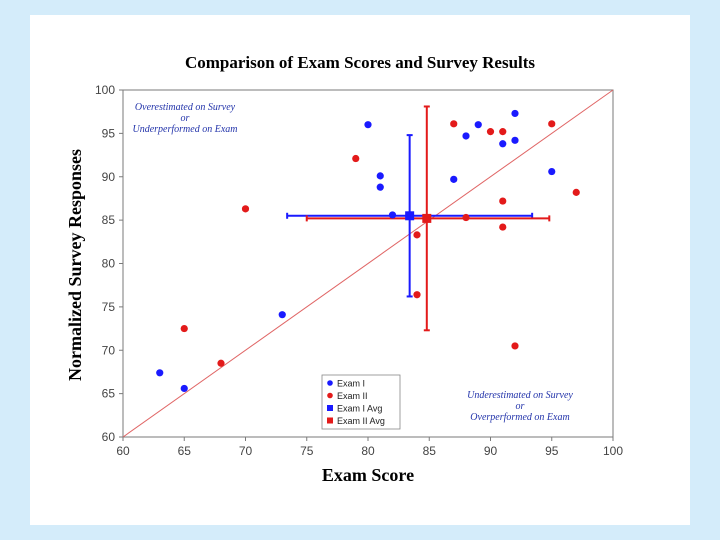 The height and width of the screenshot is (540, 720). What do you see at coordinates (351, 384) in the screenshot?
I see `legend-label-exam-i: Exam I` at bounding box center [351, 384].